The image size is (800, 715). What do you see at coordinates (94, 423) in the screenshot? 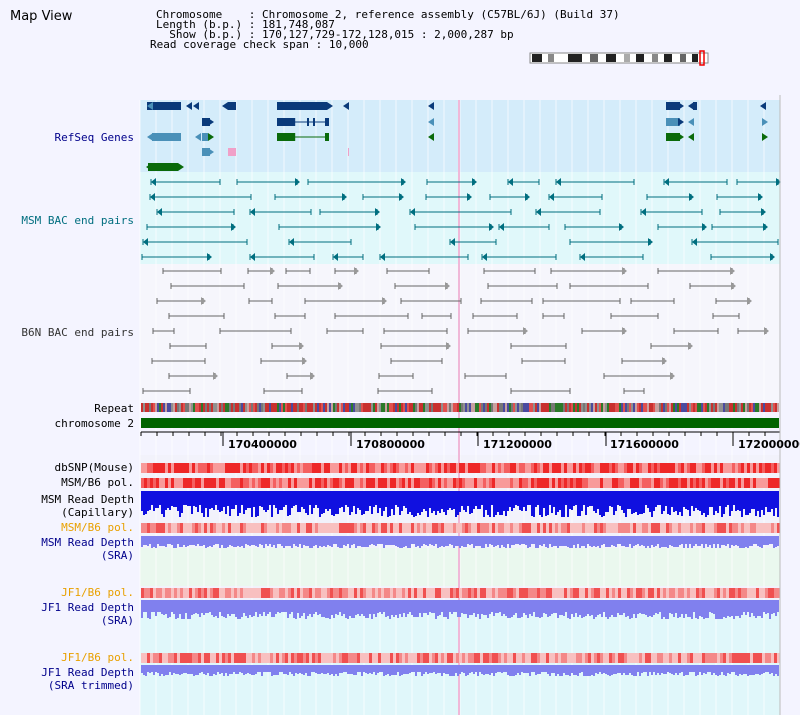
I see `track-label-chromosome: chromosome 2` at bounding box center [94, 423].